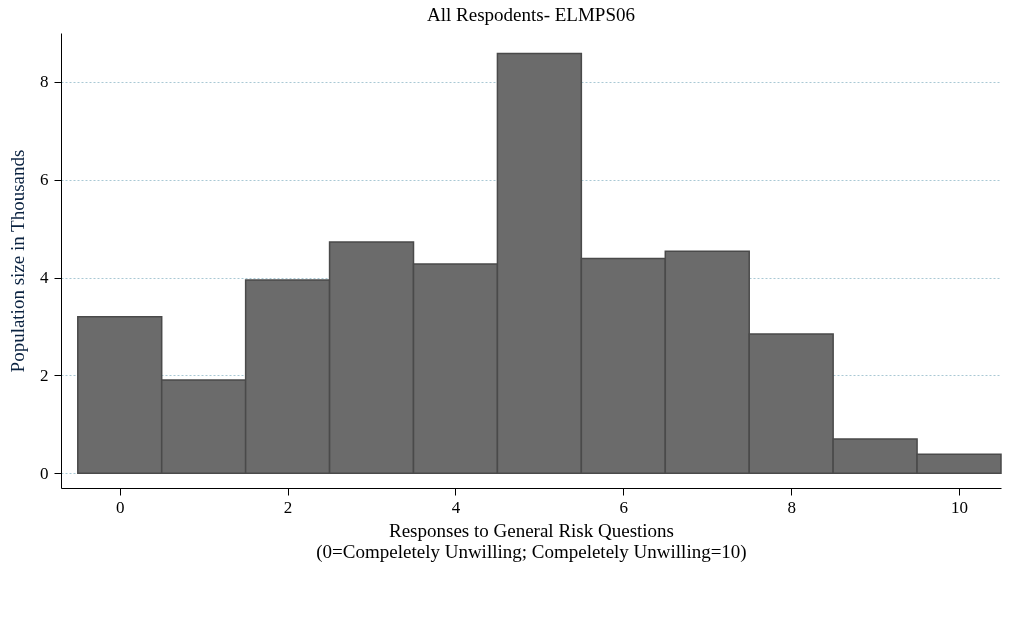 The height and width of the screenshot is (617, 1032). Describe the element at coordinates (456, 507) in the screenshot. I see `x-tick-label: 4` at that location.